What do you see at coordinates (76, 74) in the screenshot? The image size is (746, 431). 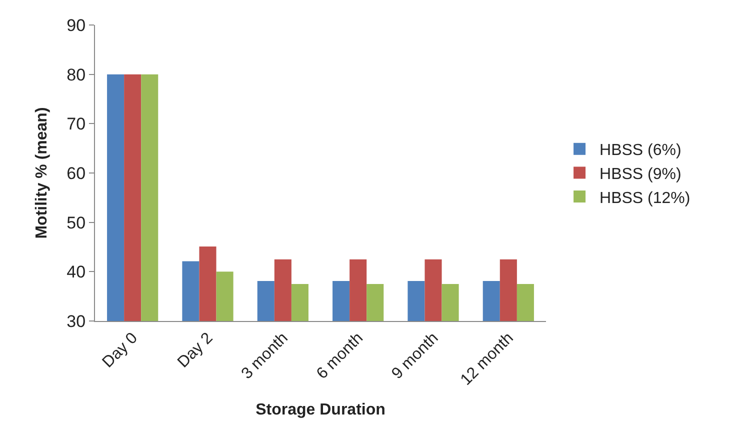 I see `y-tick-label: 80` at bounding box center [76, 74].